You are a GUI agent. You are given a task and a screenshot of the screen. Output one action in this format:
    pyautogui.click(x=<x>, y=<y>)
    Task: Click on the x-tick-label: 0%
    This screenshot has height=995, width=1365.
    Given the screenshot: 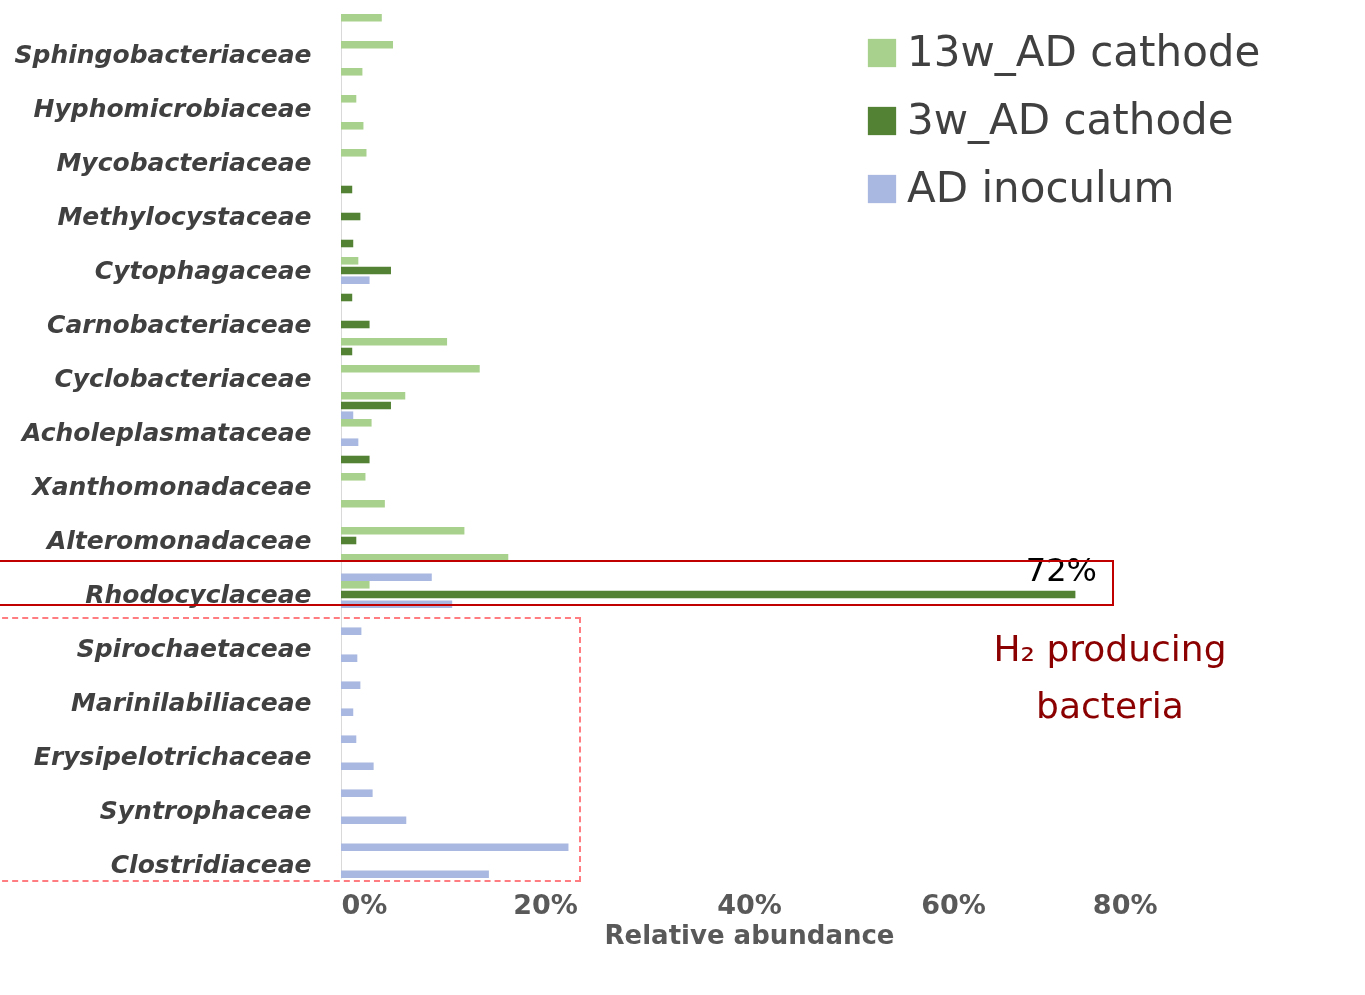 What is the action you would take?
    pyautogui.click(x=364, y=904)
    